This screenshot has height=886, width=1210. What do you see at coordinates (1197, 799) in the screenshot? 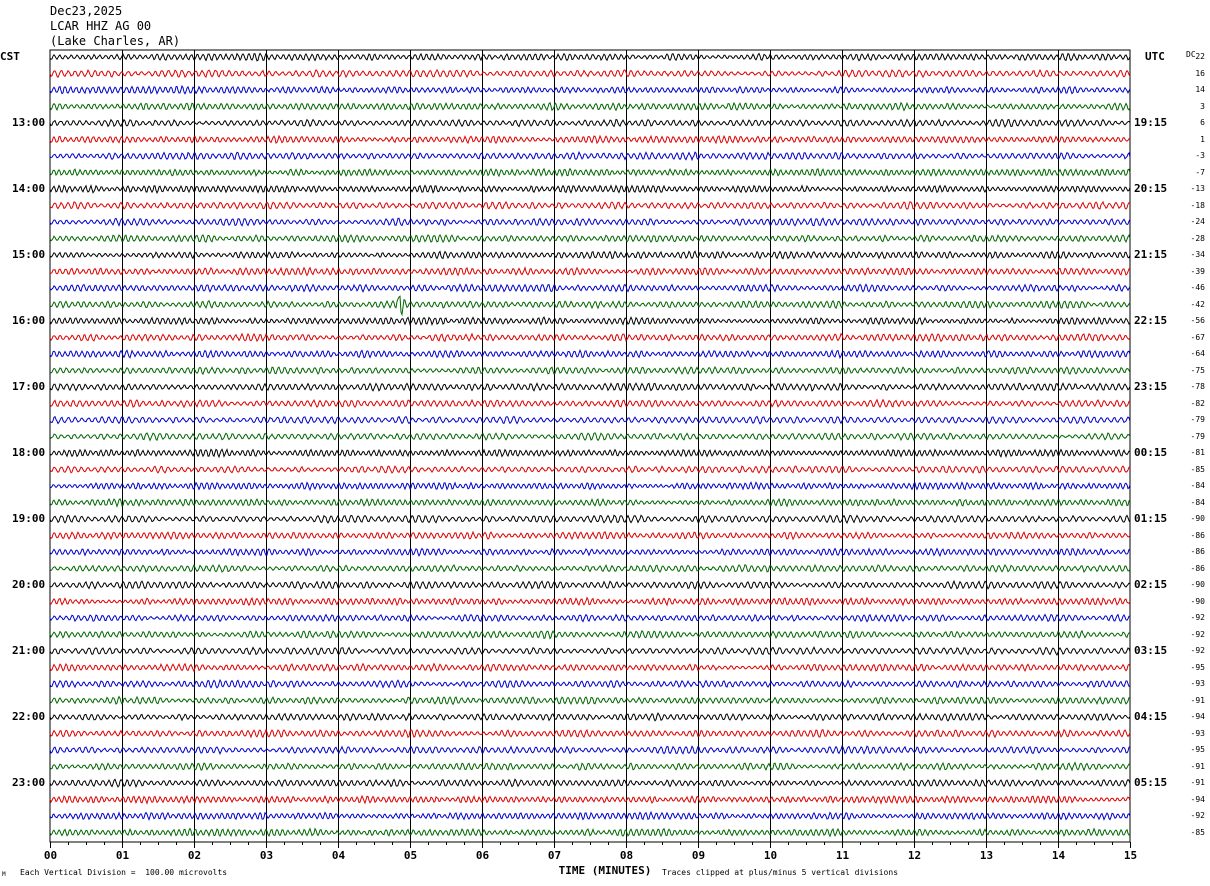
I see `dc-offset-label: -94` at bounding box center [1197, 799].